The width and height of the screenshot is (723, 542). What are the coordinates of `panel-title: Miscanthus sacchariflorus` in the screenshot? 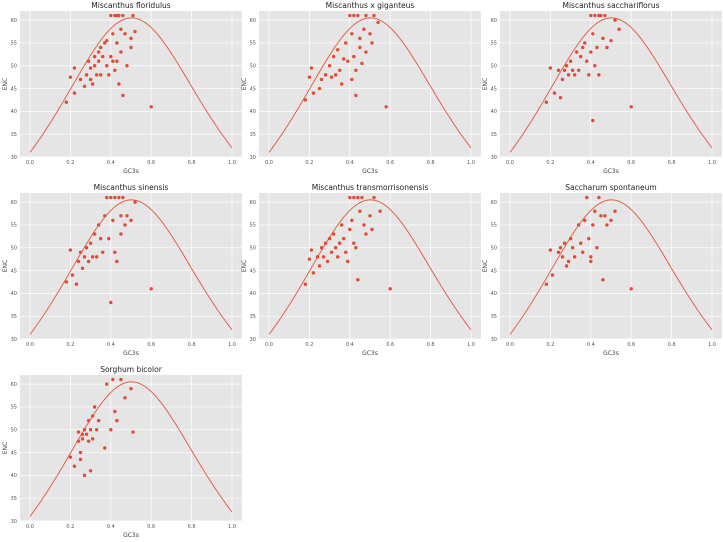 It's located at (611, 5).